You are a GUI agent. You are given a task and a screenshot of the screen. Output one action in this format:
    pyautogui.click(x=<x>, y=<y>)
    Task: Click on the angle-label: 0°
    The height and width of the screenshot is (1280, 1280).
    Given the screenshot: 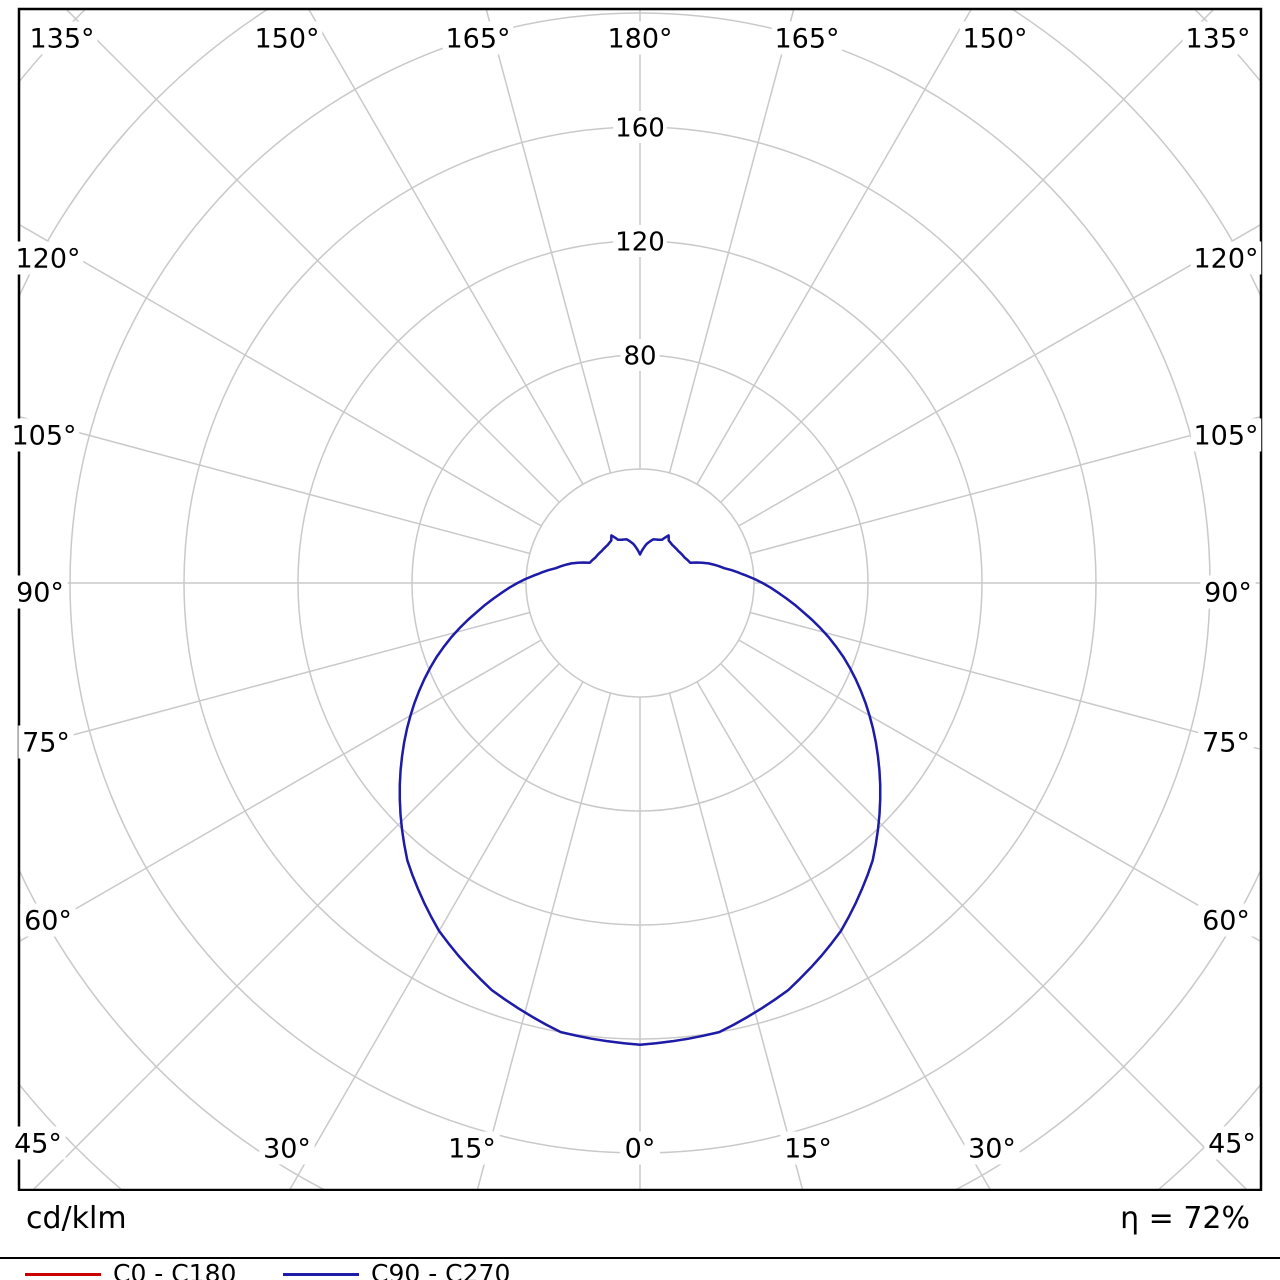 What is the action you would take?
    pyautogui.click(x=640, y=1149)
    